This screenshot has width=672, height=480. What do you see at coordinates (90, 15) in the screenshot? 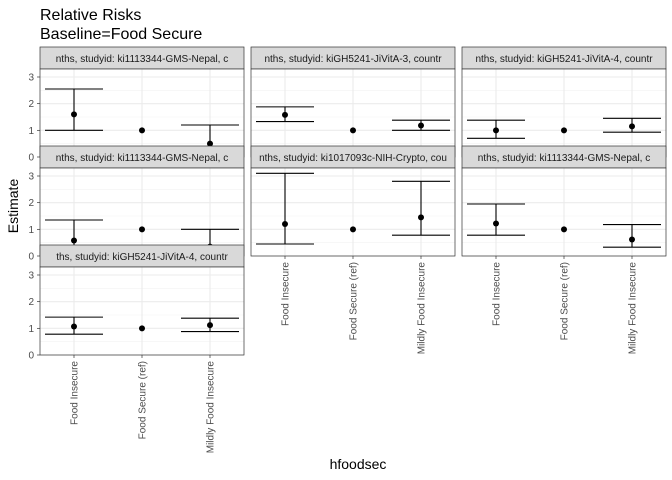
I see `chart-title: Relative Risks` at bounding box center [90, 15].